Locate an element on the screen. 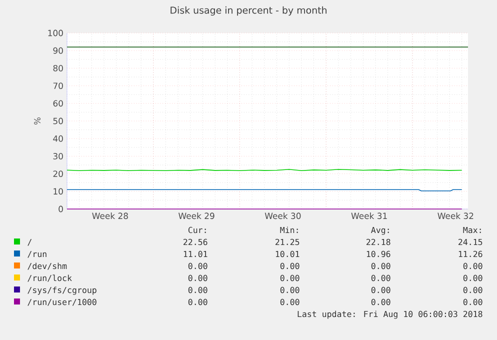 The height and width of the screenshot is (340, 497). y-tick-label: 10 is located at coordinates (58, 191).